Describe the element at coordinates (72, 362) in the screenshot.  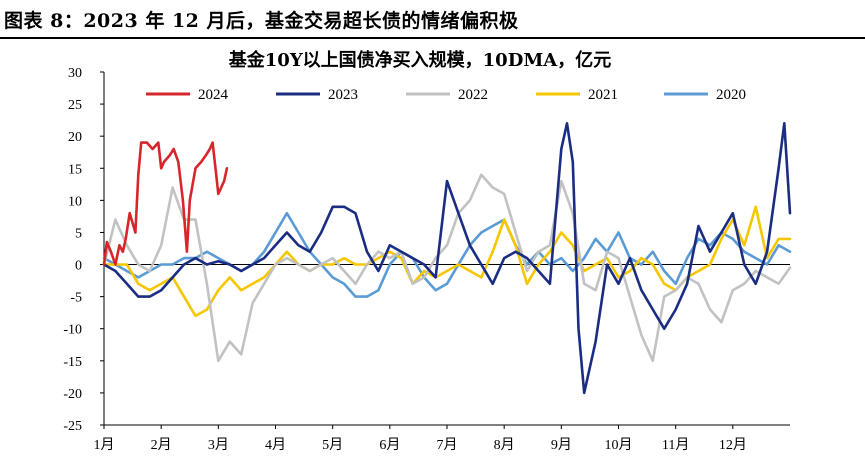
I see `y-tick-label: -15` at that location.